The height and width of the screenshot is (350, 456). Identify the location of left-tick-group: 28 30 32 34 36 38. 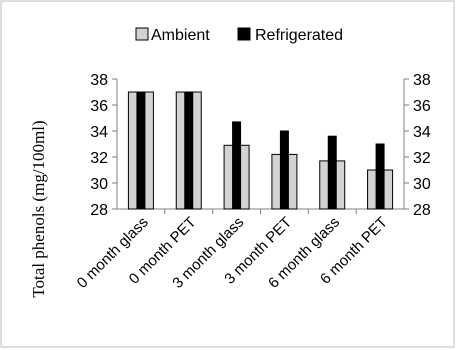
(103, 145).